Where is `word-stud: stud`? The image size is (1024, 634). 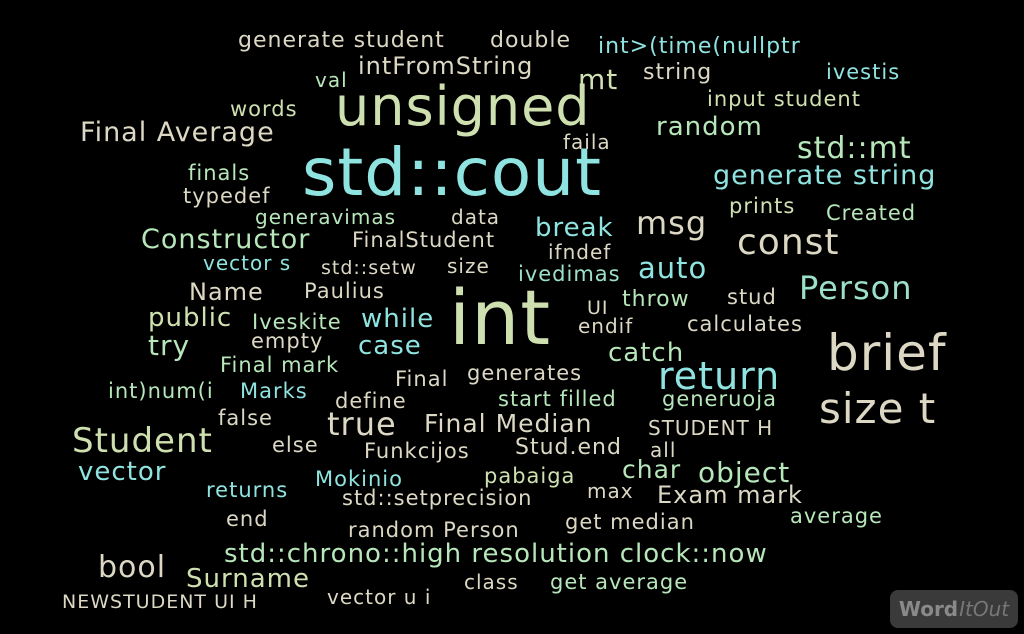 word-stud: stud is located at coordinates (752, 297).